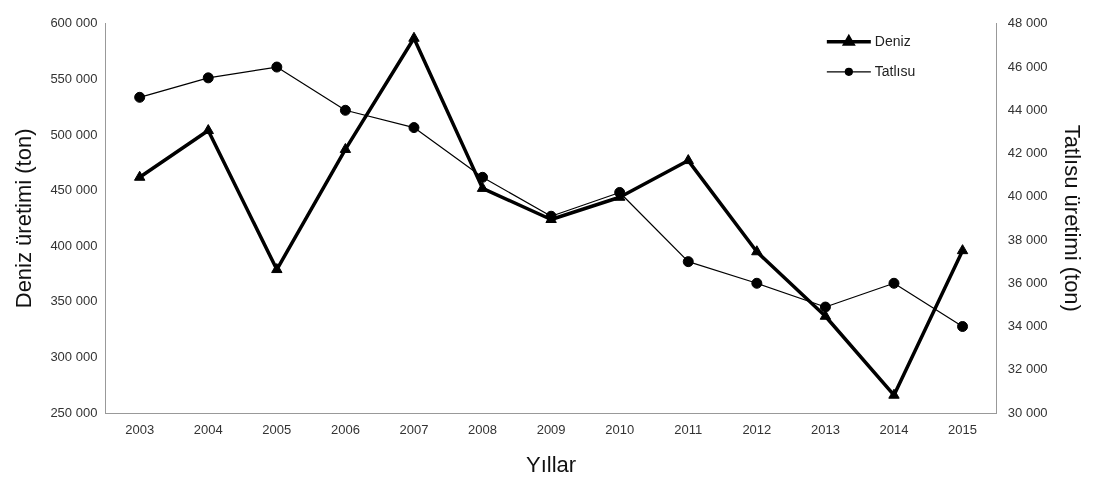 The width and height of the screenshot is (1104, 491). I want to click on legend-label: Deniz, so click(892, 40).